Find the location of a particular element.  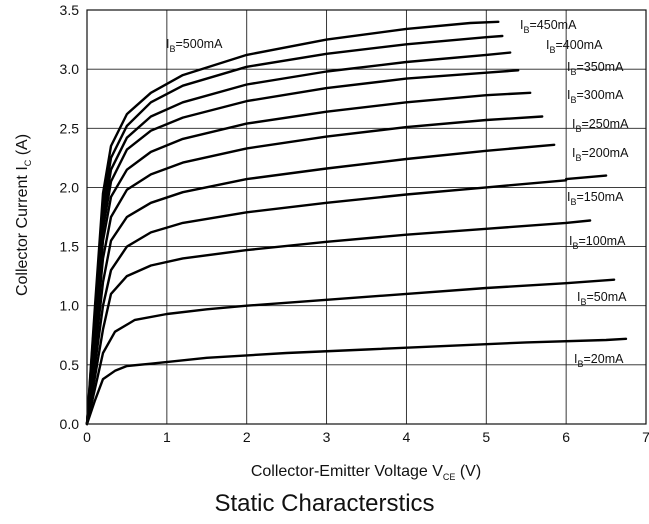

y-tick-label: 1.0 is located at coordinates (70, 306).